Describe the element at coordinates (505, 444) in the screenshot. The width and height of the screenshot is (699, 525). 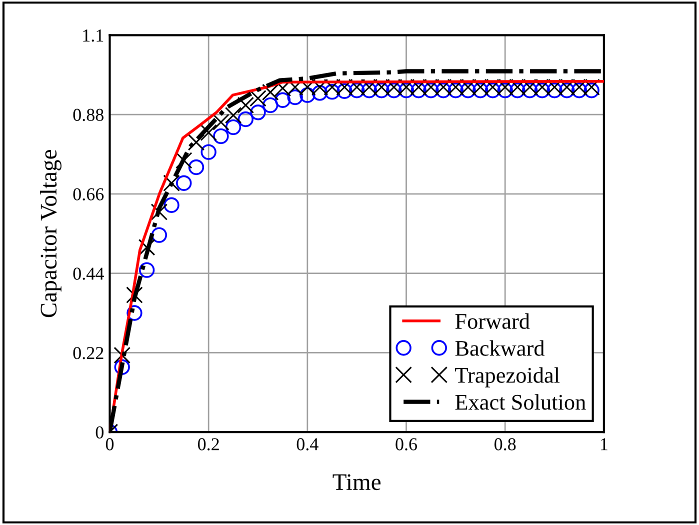
I see `x-tick-label: 0.8` at that location.